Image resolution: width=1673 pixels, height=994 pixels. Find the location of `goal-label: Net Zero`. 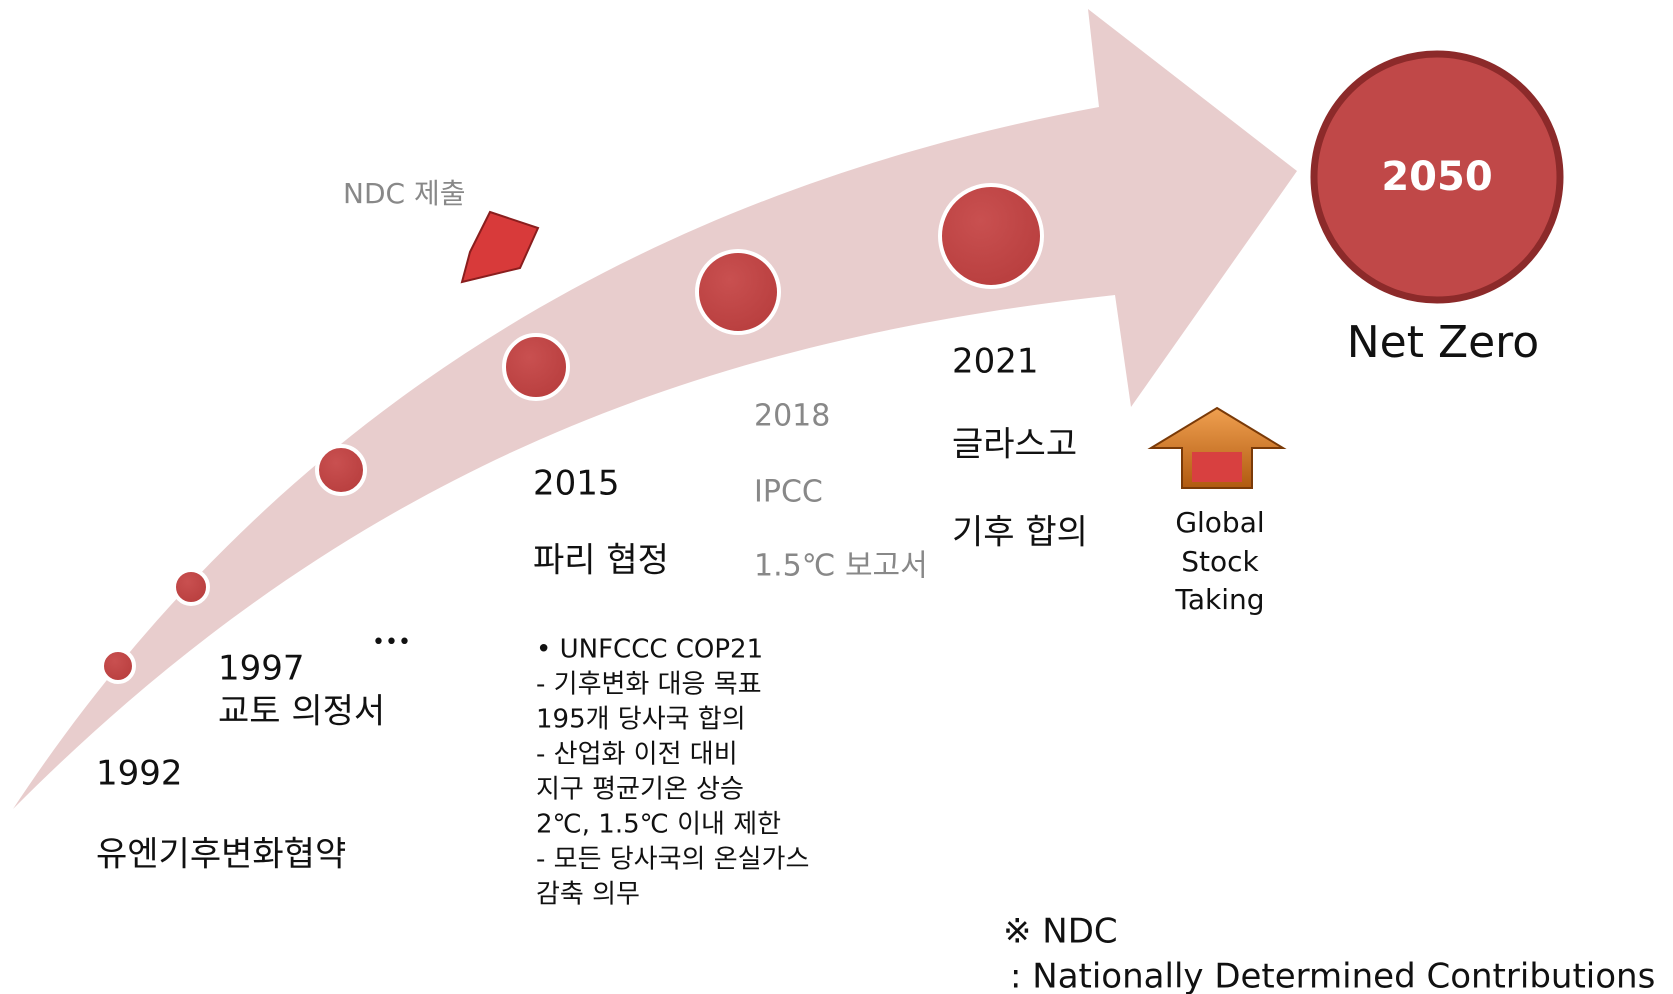

goal-label: Net Zero is located at coordinates (1443, 342).